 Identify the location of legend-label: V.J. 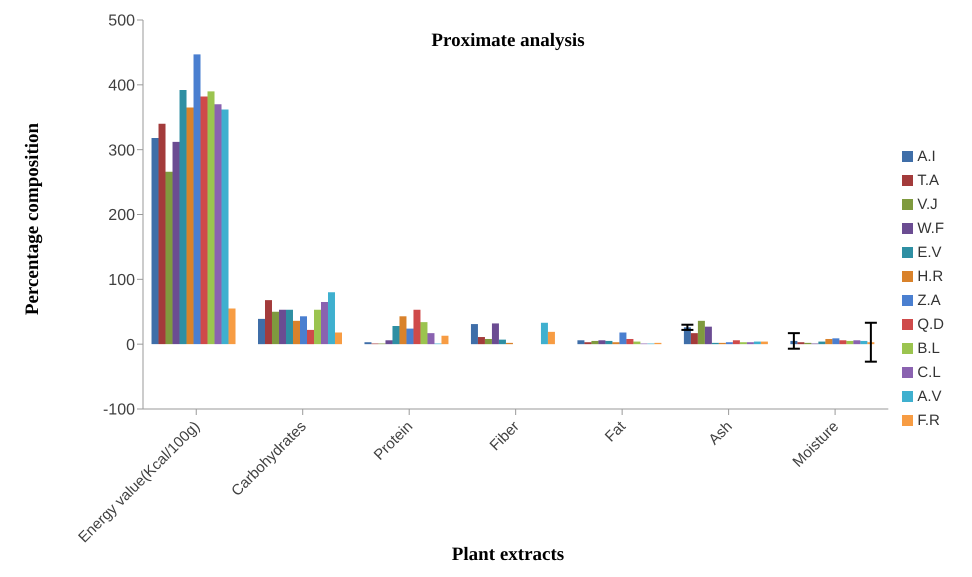
(927, 204).